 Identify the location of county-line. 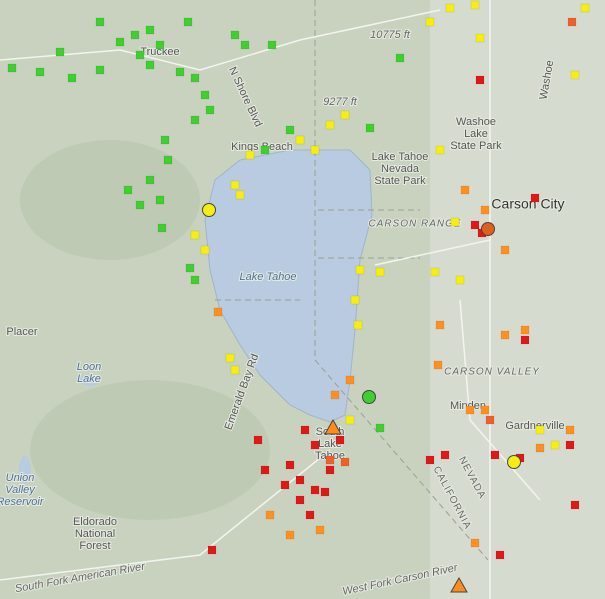
(317, 255).